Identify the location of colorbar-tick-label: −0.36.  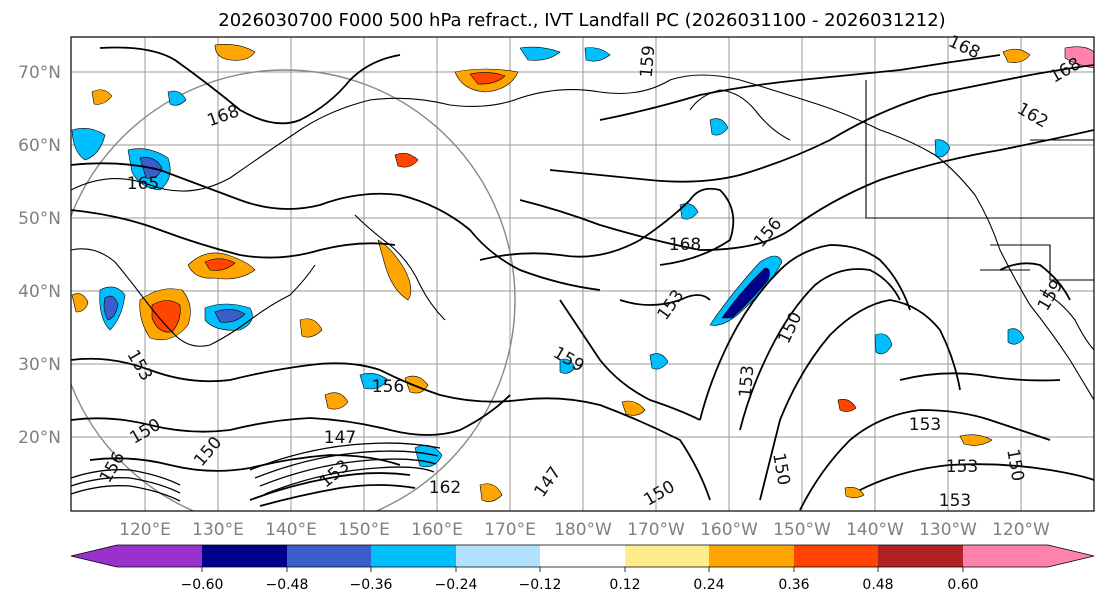
(371, 585).